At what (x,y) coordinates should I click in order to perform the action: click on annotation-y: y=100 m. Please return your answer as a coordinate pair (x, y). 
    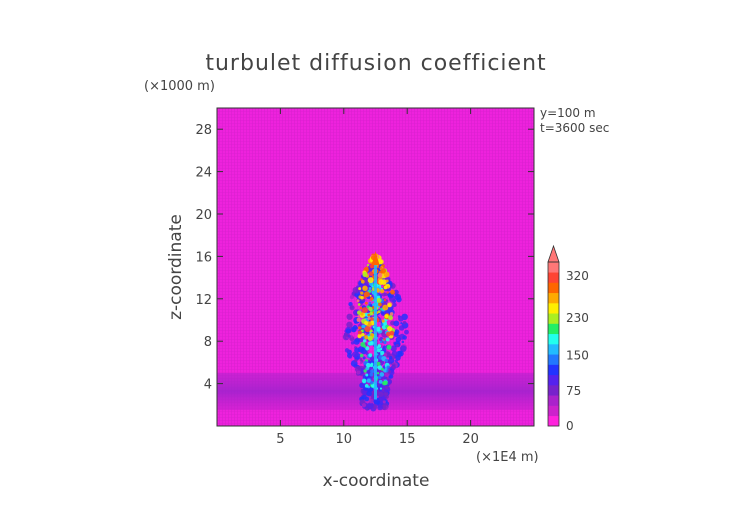
    Looking at the image, I should click on (568, 113).